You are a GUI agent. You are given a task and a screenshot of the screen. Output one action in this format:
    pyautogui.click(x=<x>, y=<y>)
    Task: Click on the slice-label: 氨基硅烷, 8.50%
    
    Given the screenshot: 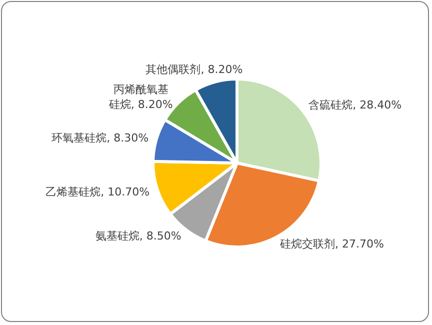 What is the action you would take?
    pyautogui.click(x=138, y=236)
    